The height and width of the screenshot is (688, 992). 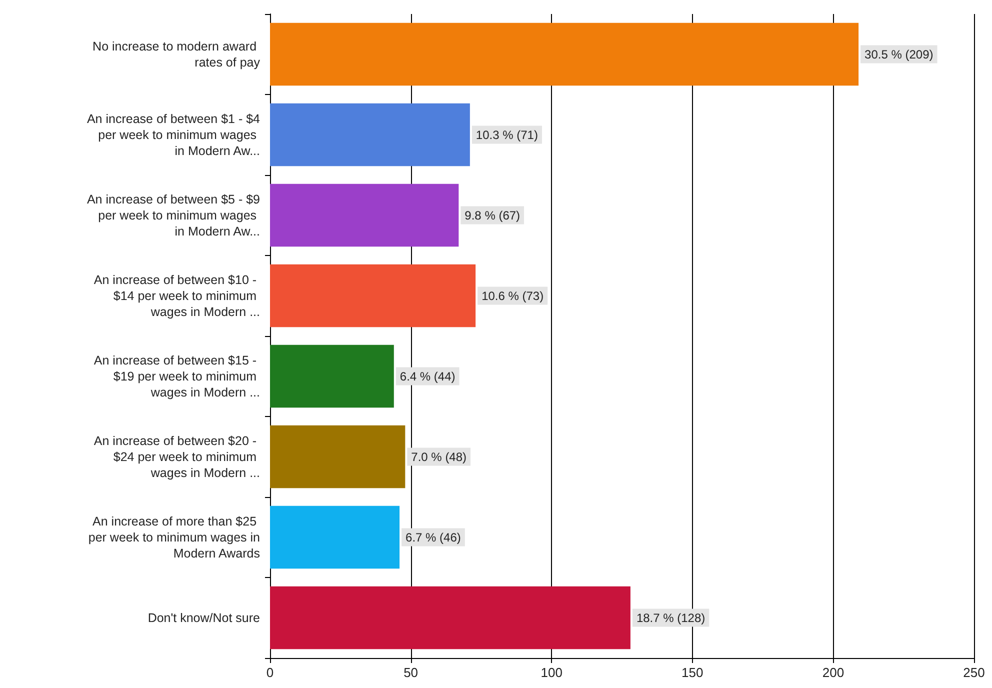 I want to click on x-tick-label: 200, so click(x=833, y=672).